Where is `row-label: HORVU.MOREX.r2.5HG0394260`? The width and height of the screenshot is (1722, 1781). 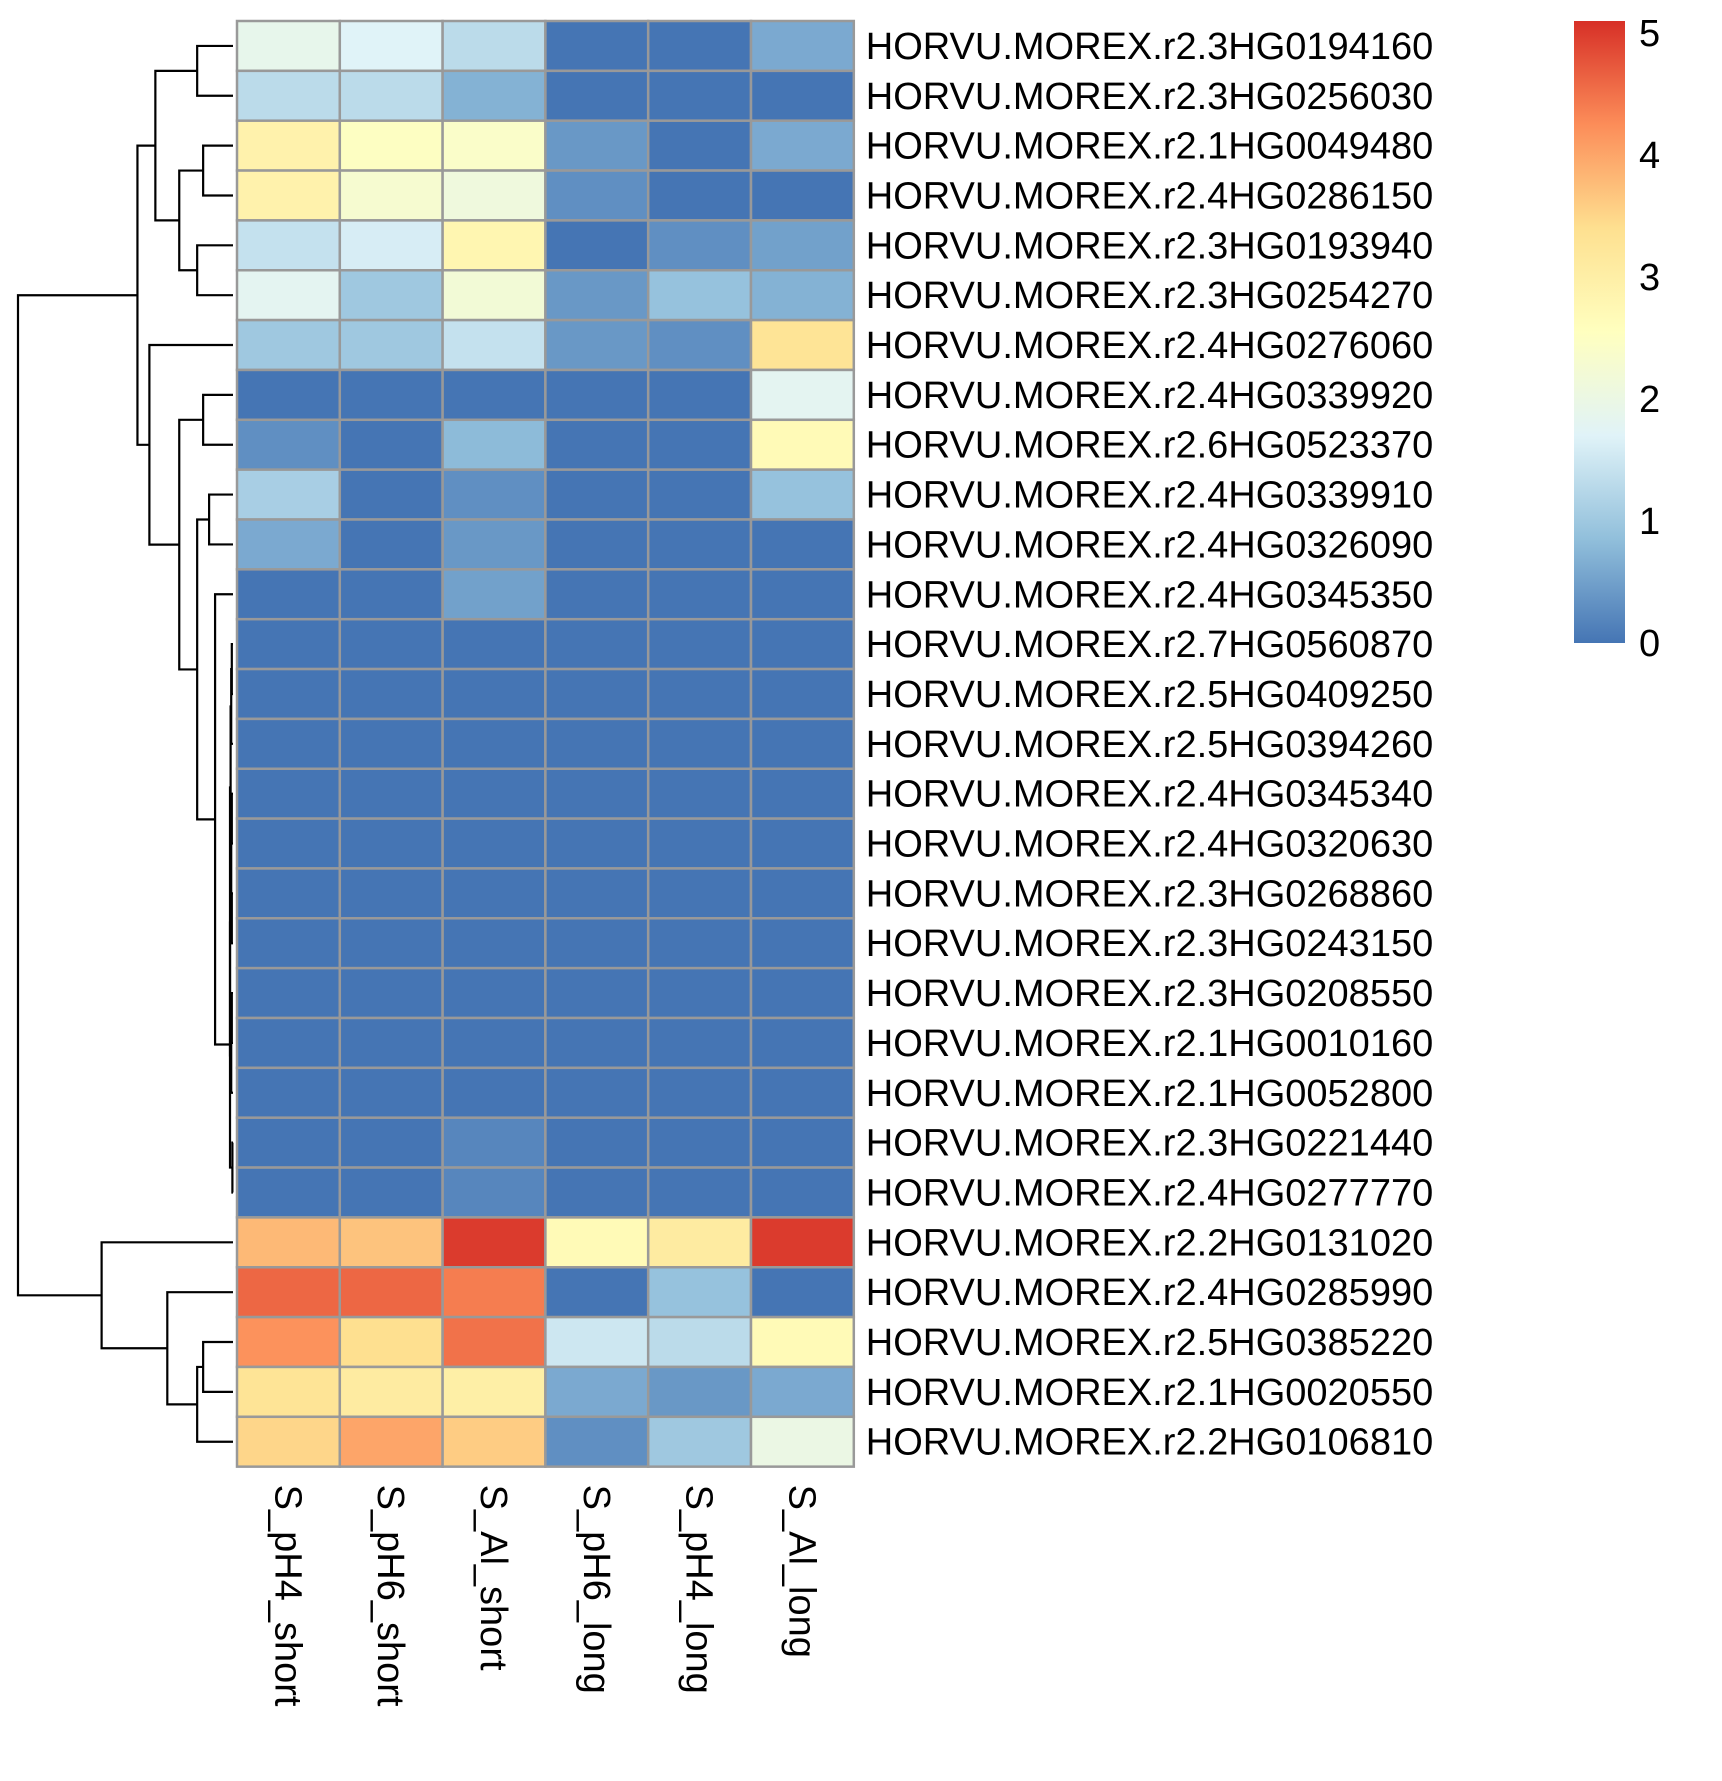 row-label: HORVU.MOREX.r2.5HG0394260 is located at coordinates (1149, 745).